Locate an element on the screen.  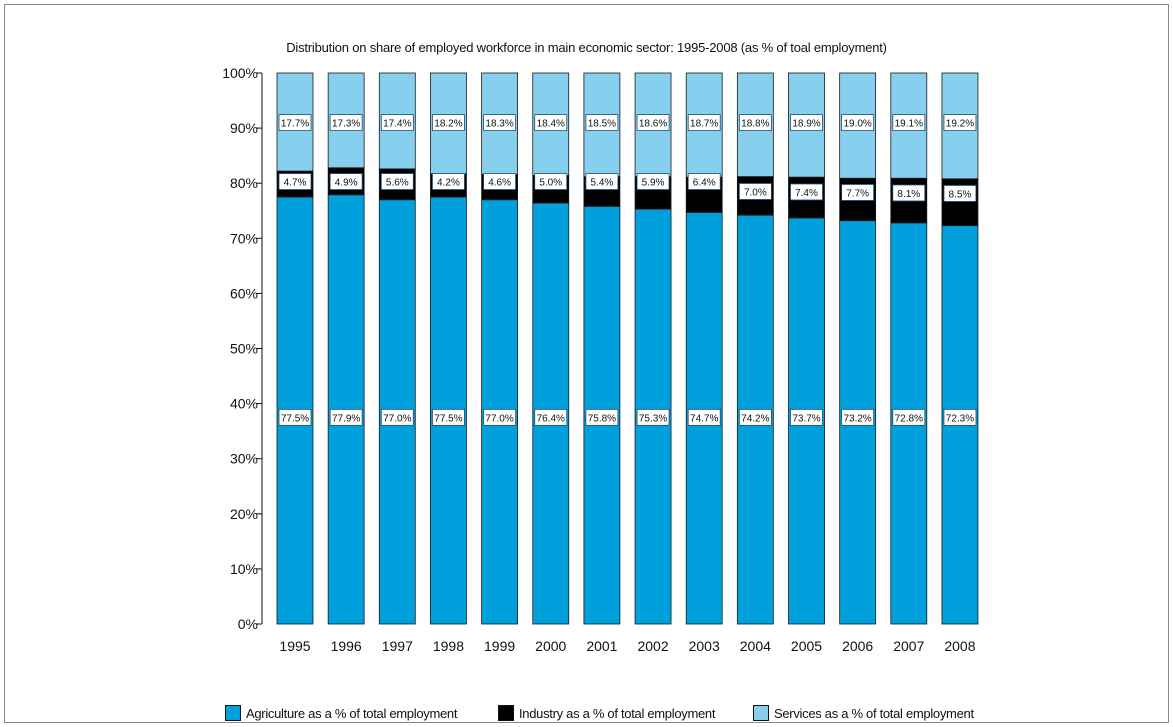
data-label: 8.1% is located at coordinates (908, 194).